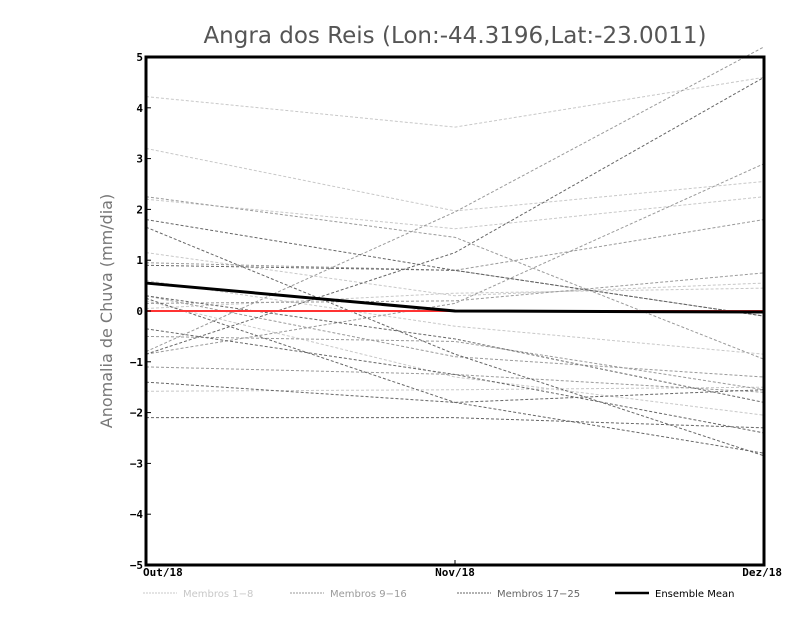  What do you see at coordinates (137, 362) in the screenshot?
I see `y-tick-label: −1` at bounding box center [137, 362].